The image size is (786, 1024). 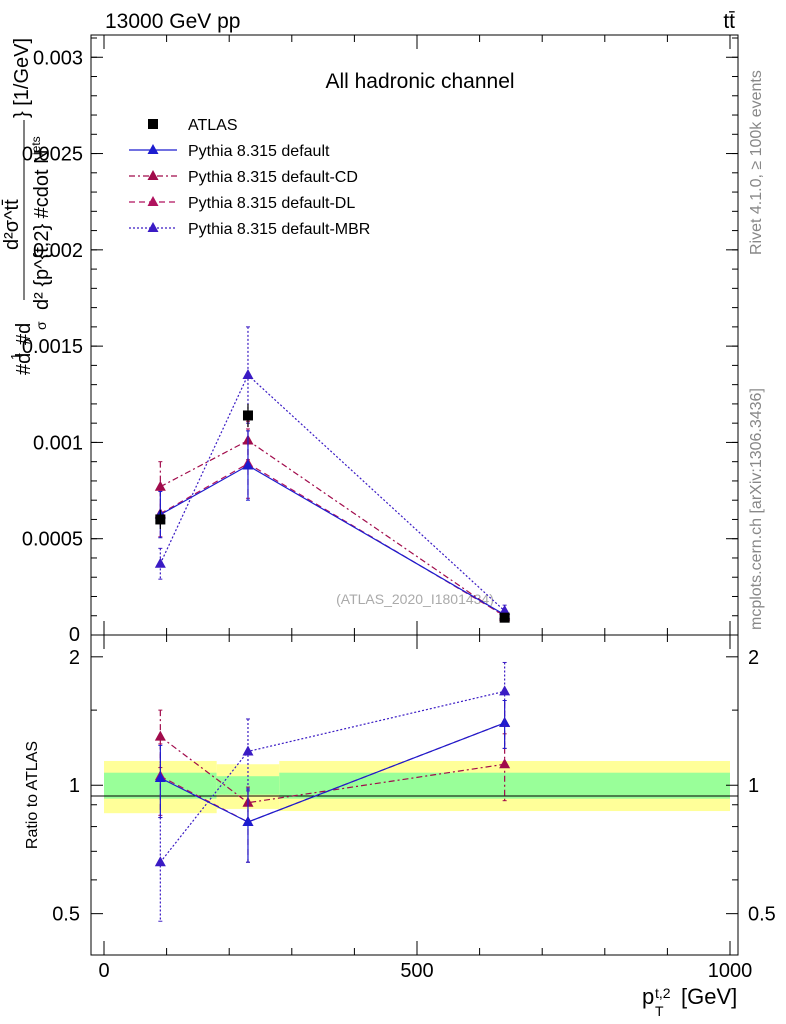 I want to click on svg-text: jets, so click(x=36, y=146).